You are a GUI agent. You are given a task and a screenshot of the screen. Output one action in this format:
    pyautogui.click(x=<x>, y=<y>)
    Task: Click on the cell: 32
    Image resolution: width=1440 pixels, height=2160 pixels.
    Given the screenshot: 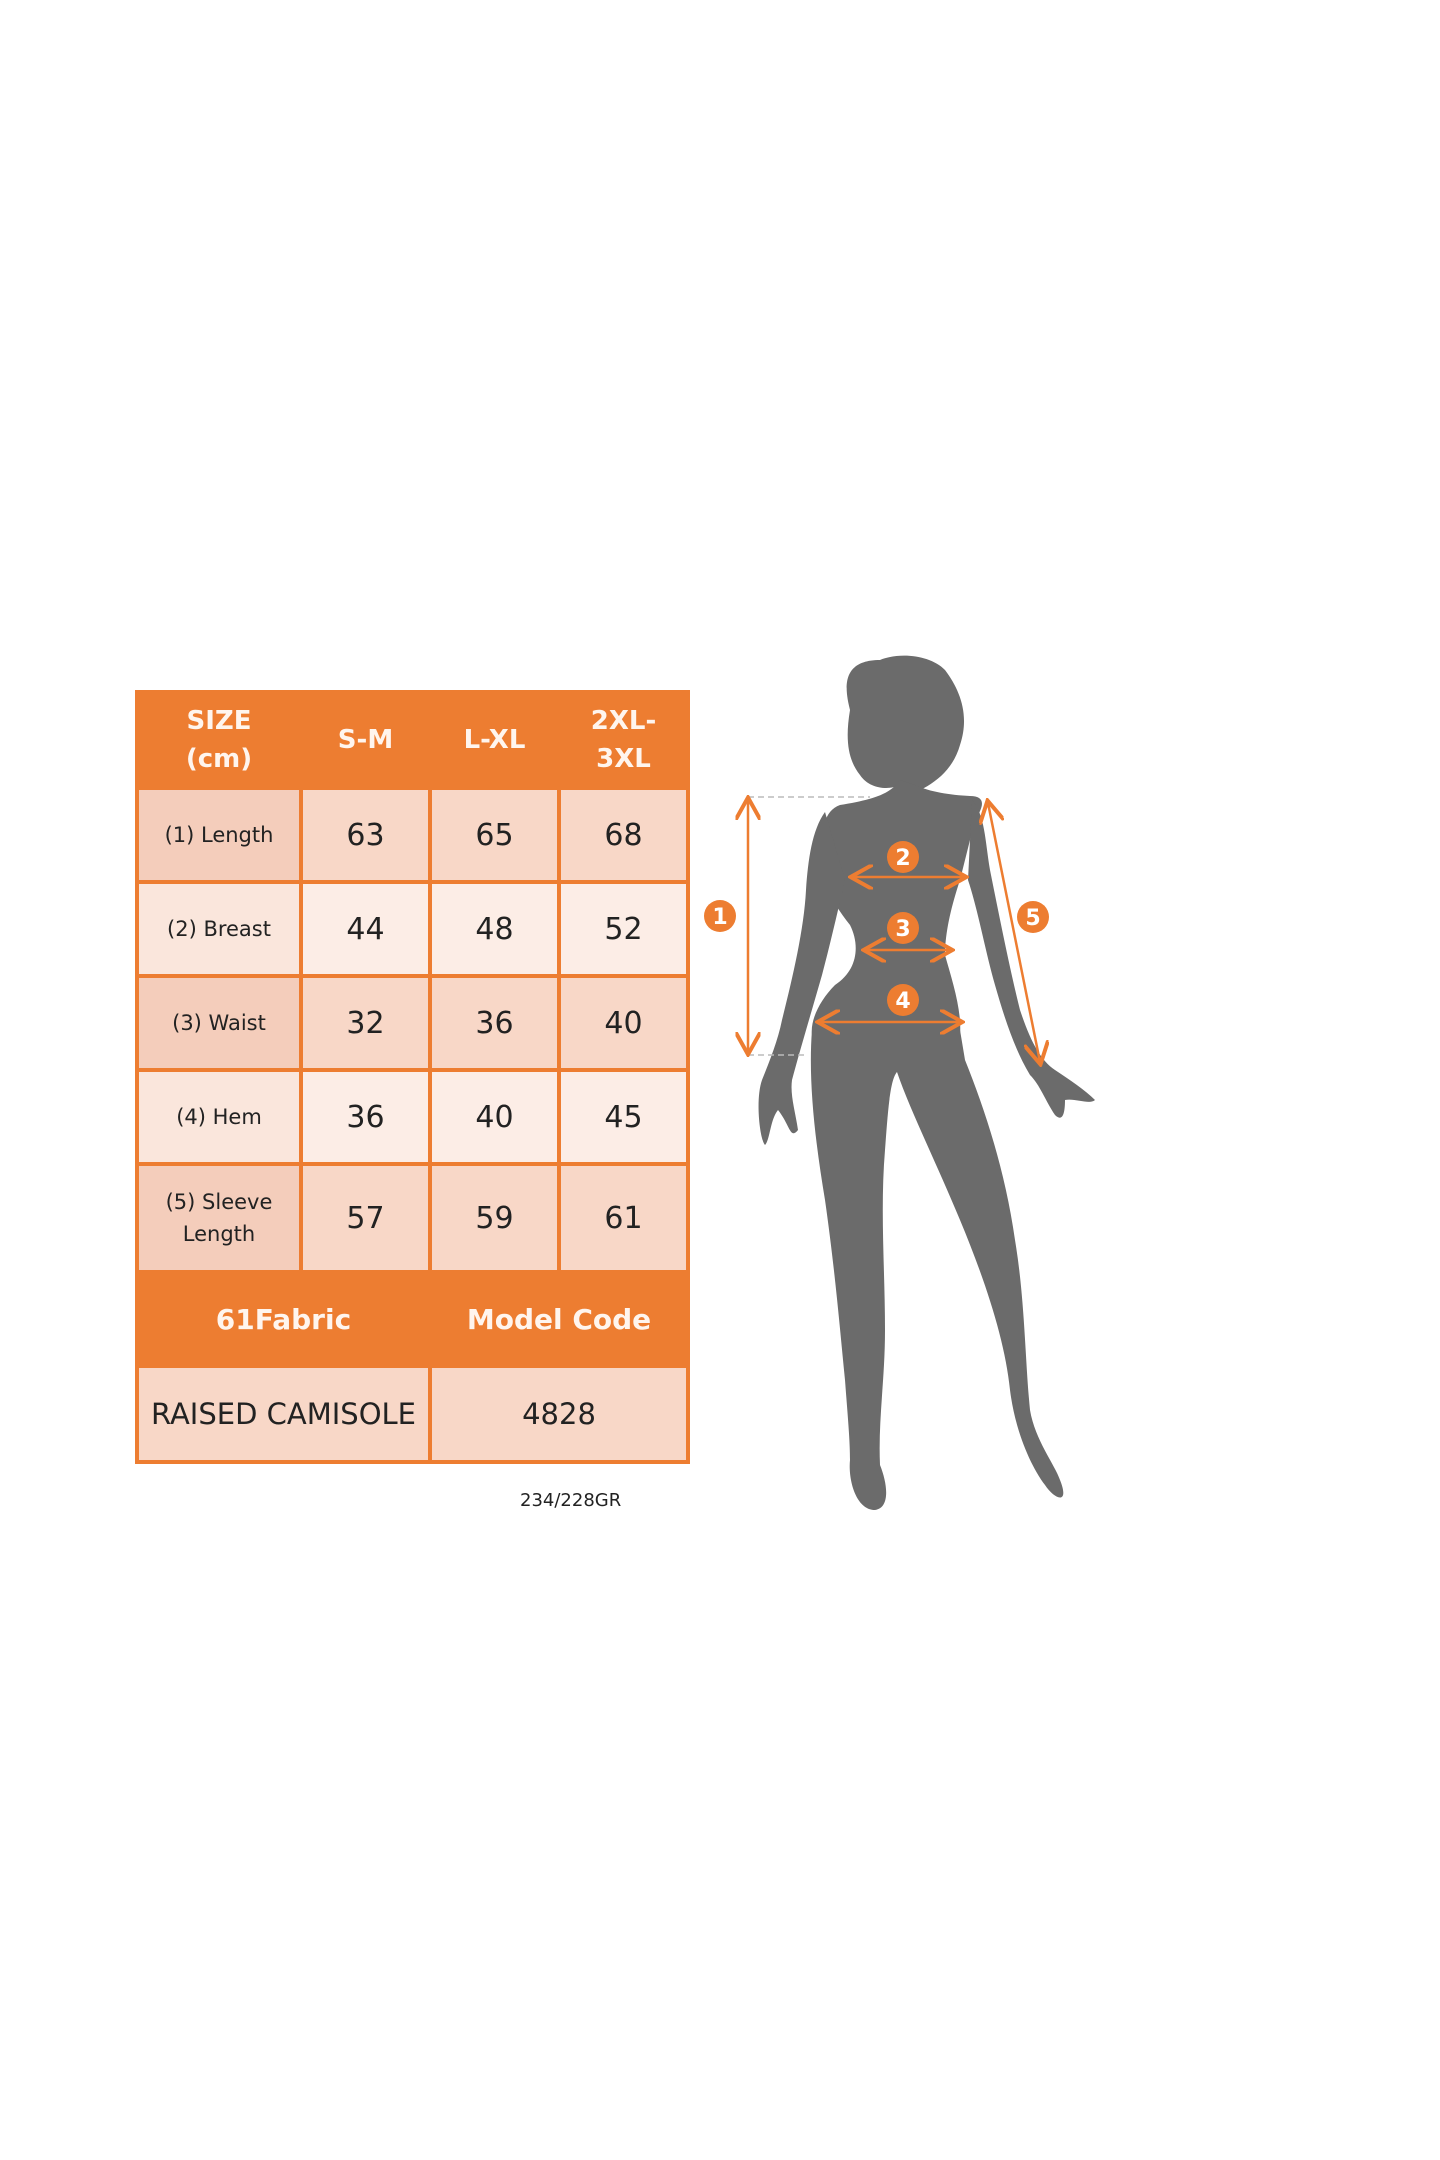 What is the action you would take?
    pyautogui.click(x=365, y=1023)
    